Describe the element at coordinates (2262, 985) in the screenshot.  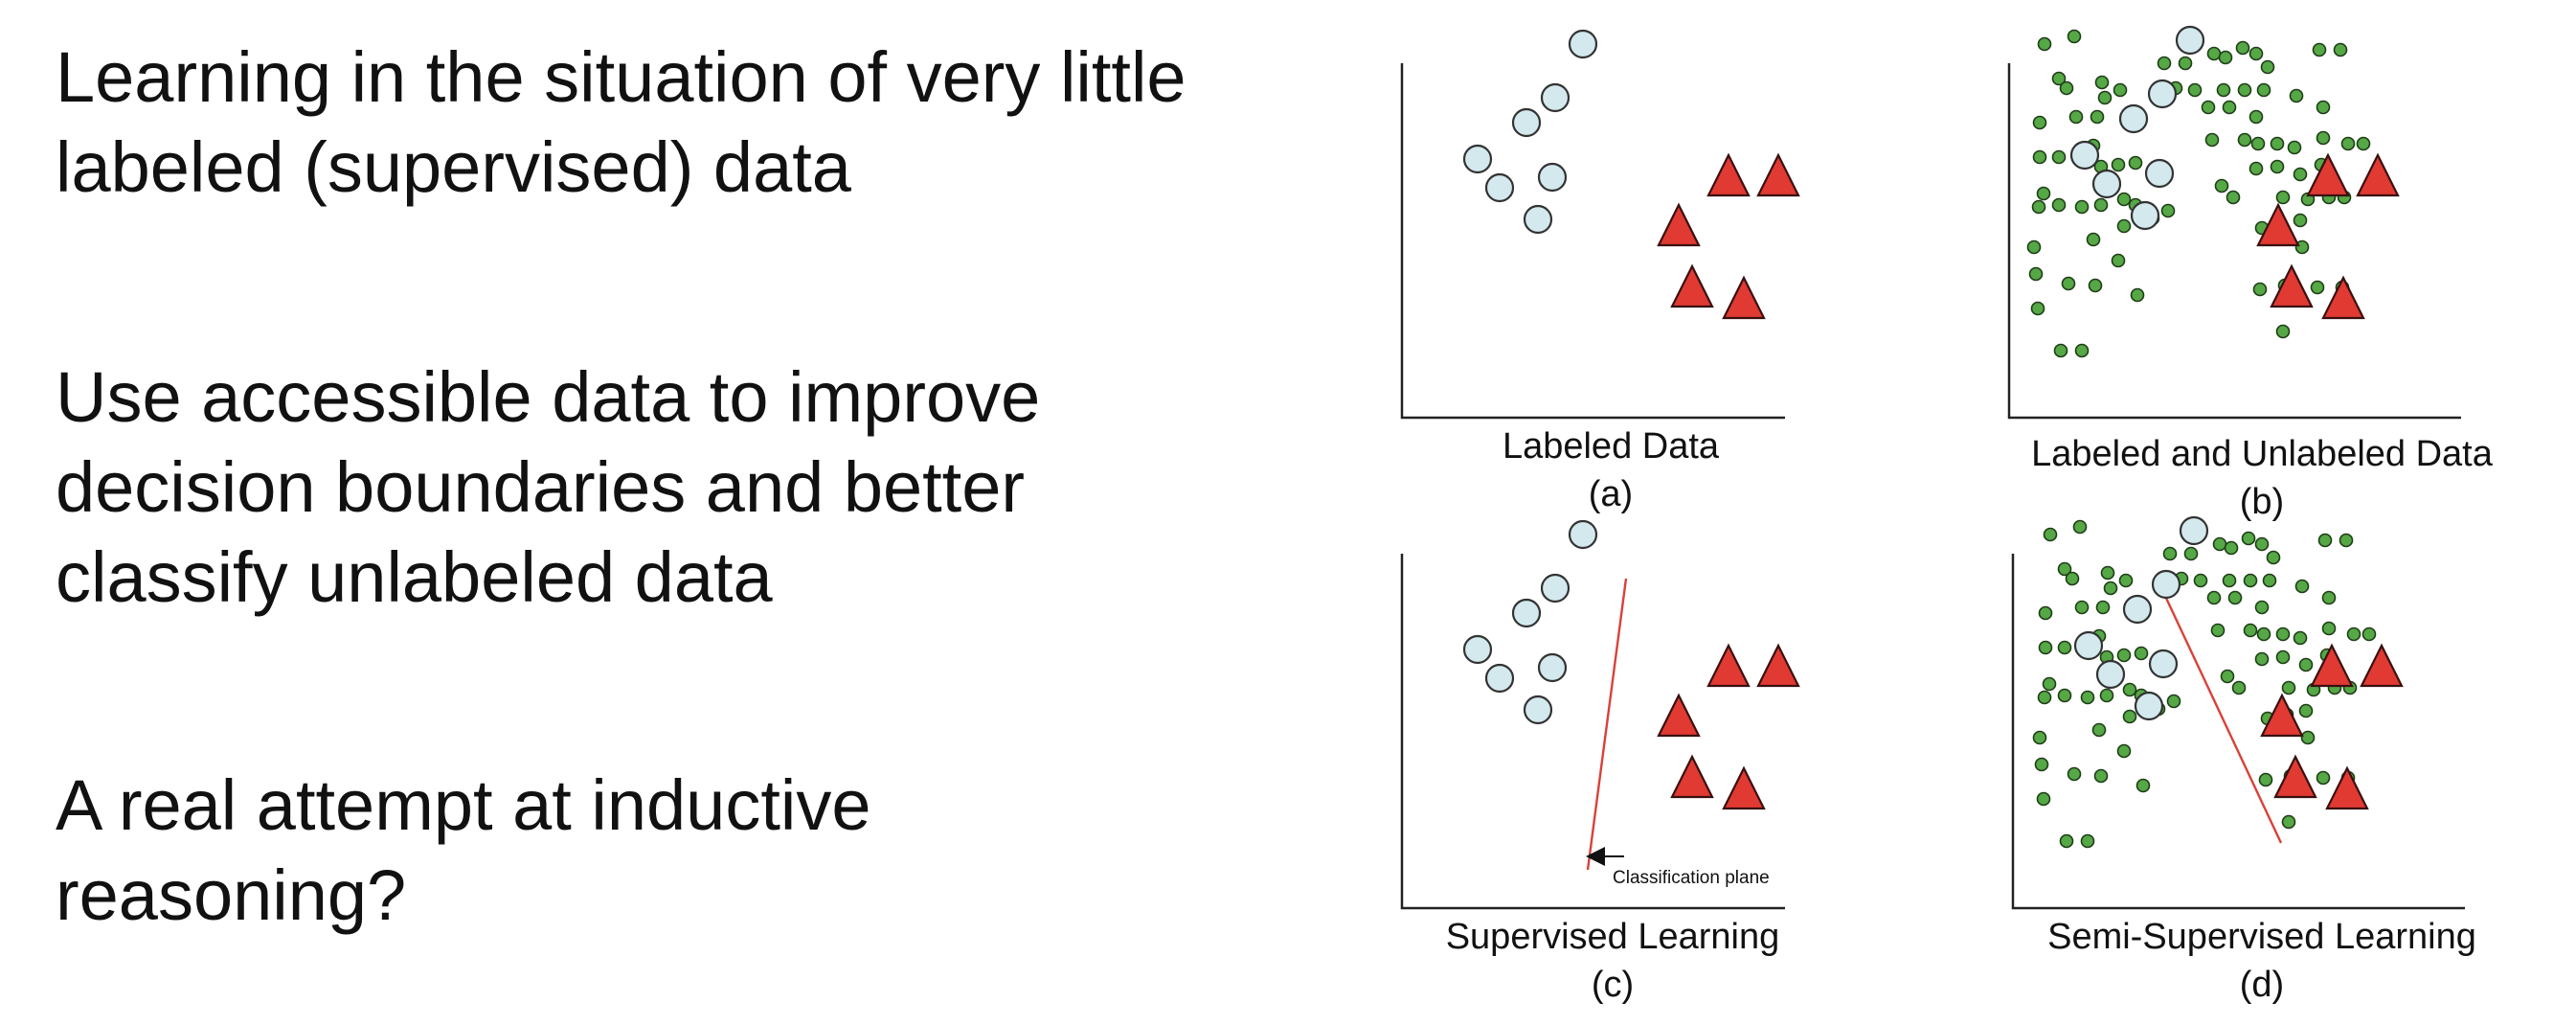
I see `panel-d-letter: (d)` at that location.